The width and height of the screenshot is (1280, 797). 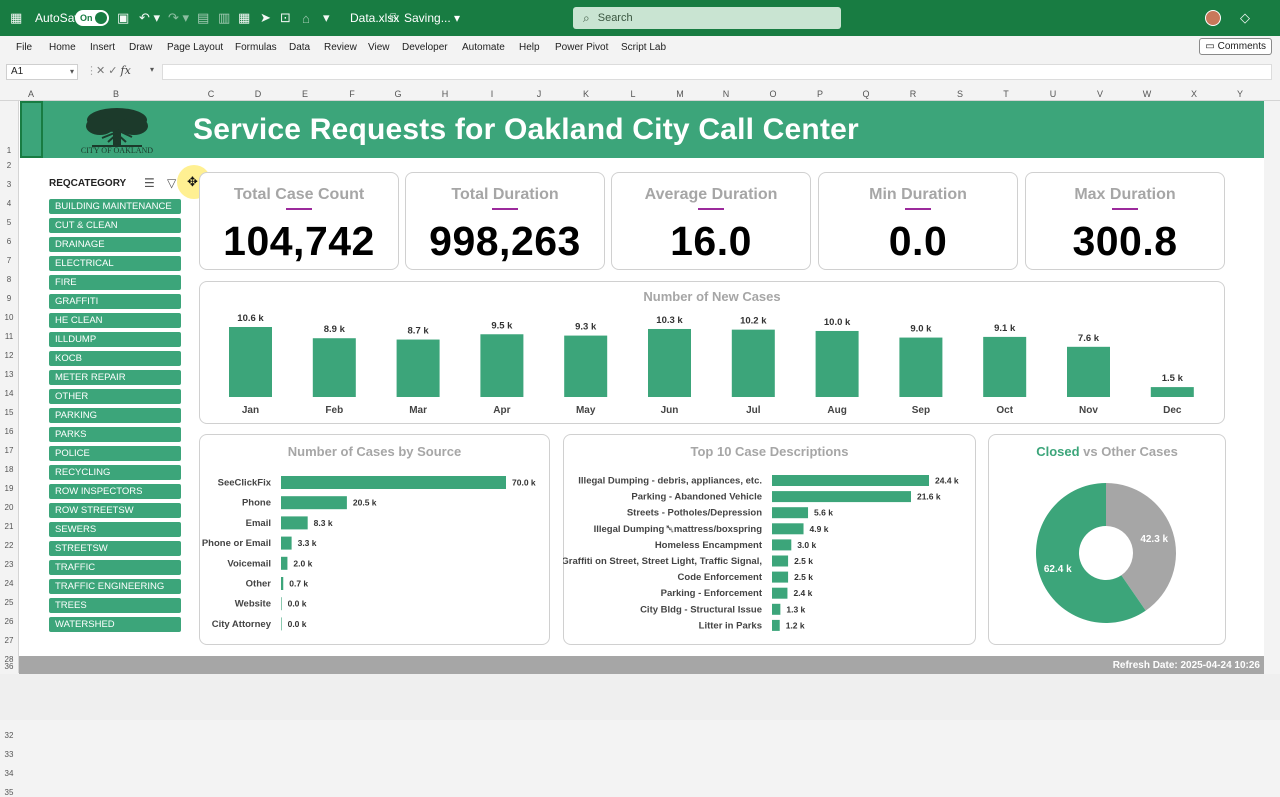 What do you see at coordinates (9, 184) in the screenshot?
I see `row-header-3: 3` at bounding box center [9, 184].